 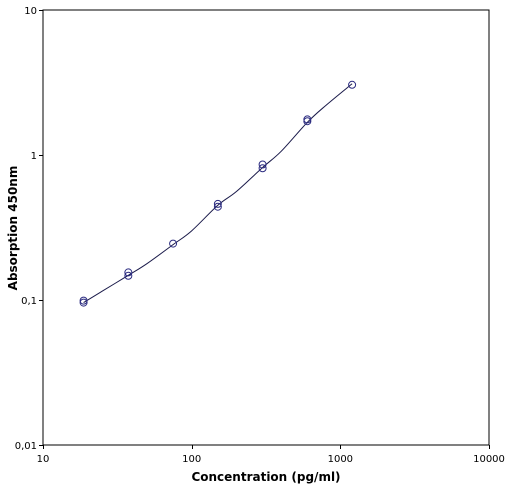 What do you see at coordinates (265, 477) in the screenshot?
I see `x-axis-label: Concentration (pg/ml)` at bounding box center [265, 477].